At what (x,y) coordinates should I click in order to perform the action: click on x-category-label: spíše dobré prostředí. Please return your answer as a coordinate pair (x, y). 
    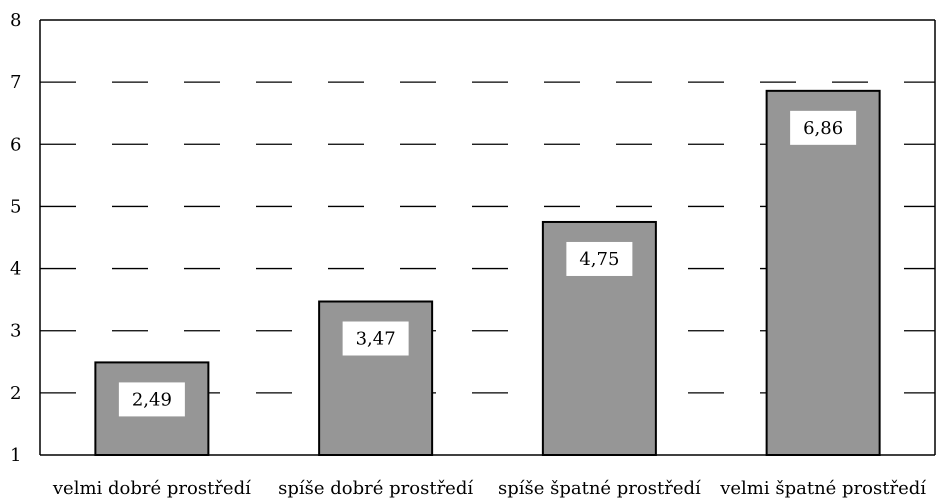
    Looking at the image, I should click on (375, 488).